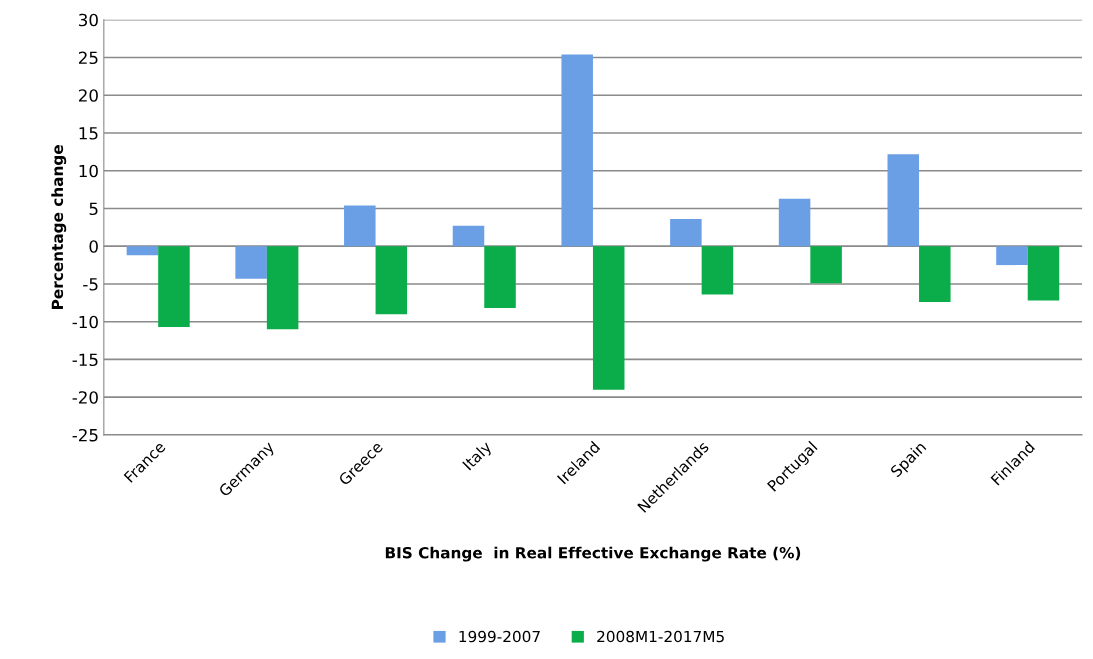  I want to click on y-tick-label: 30, so click(88, 20).